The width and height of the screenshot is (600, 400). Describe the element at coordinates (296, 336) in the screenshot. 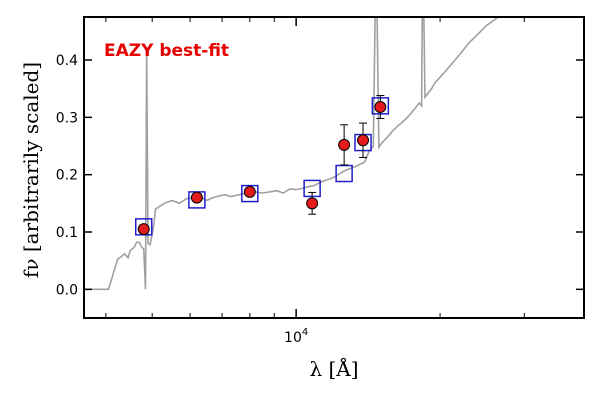

I see `x-tick-label: 104` at that location.